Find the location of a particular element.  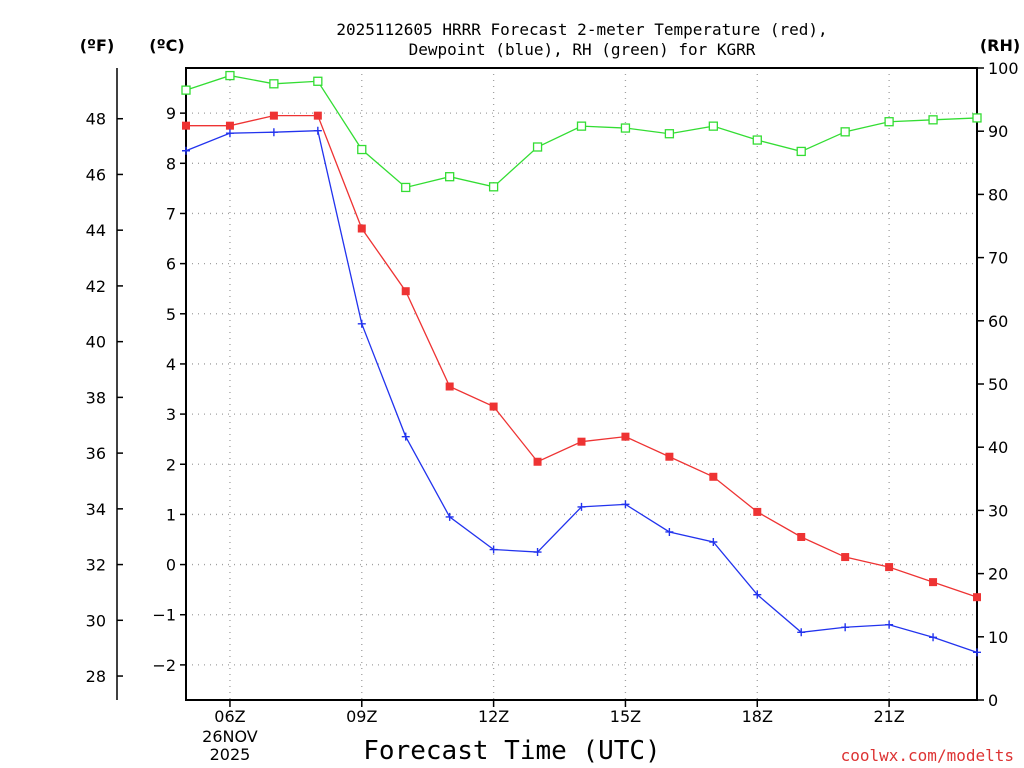

celsius-tick-label: 5 is located at coordinates (171, 314).